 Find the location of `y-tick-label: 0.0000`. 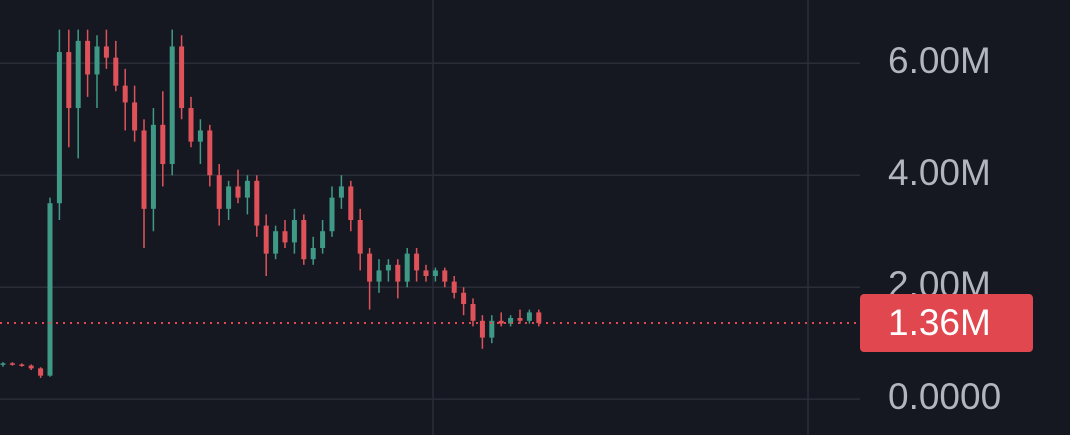

y-tick-label: 0.0000 is located at coordinates (944, 396).